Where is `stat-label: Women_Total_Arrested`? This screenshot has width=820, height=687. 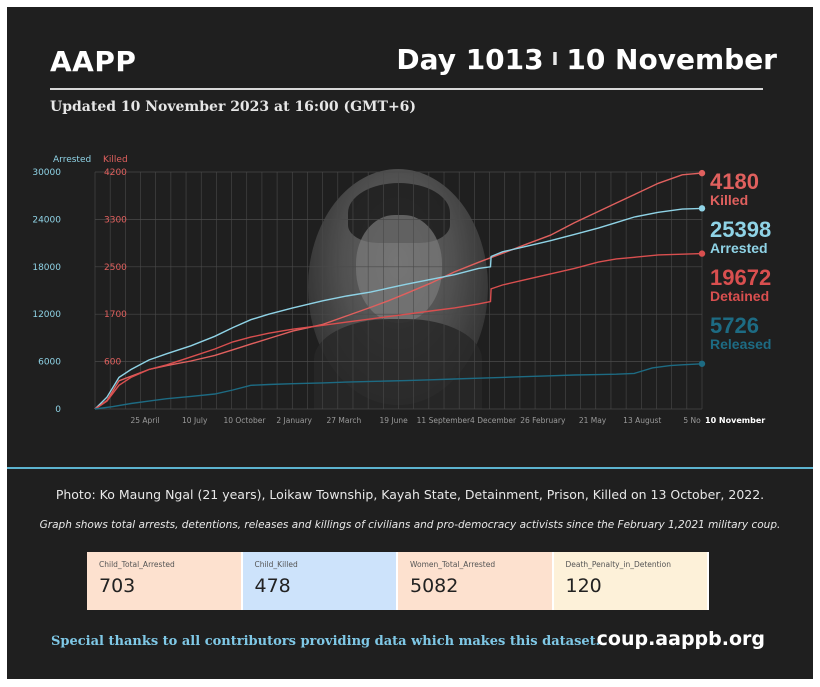
stat-label: Women_Total_Arrested is located at coordinates (453, 564).